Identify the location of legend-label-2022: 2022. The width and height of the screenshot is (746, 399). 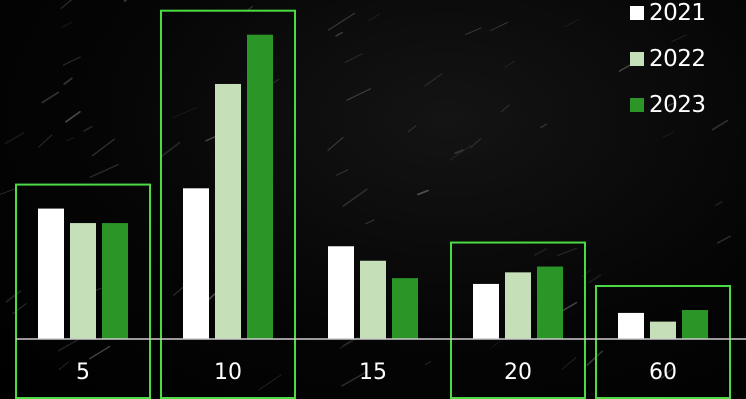
(677, 59).